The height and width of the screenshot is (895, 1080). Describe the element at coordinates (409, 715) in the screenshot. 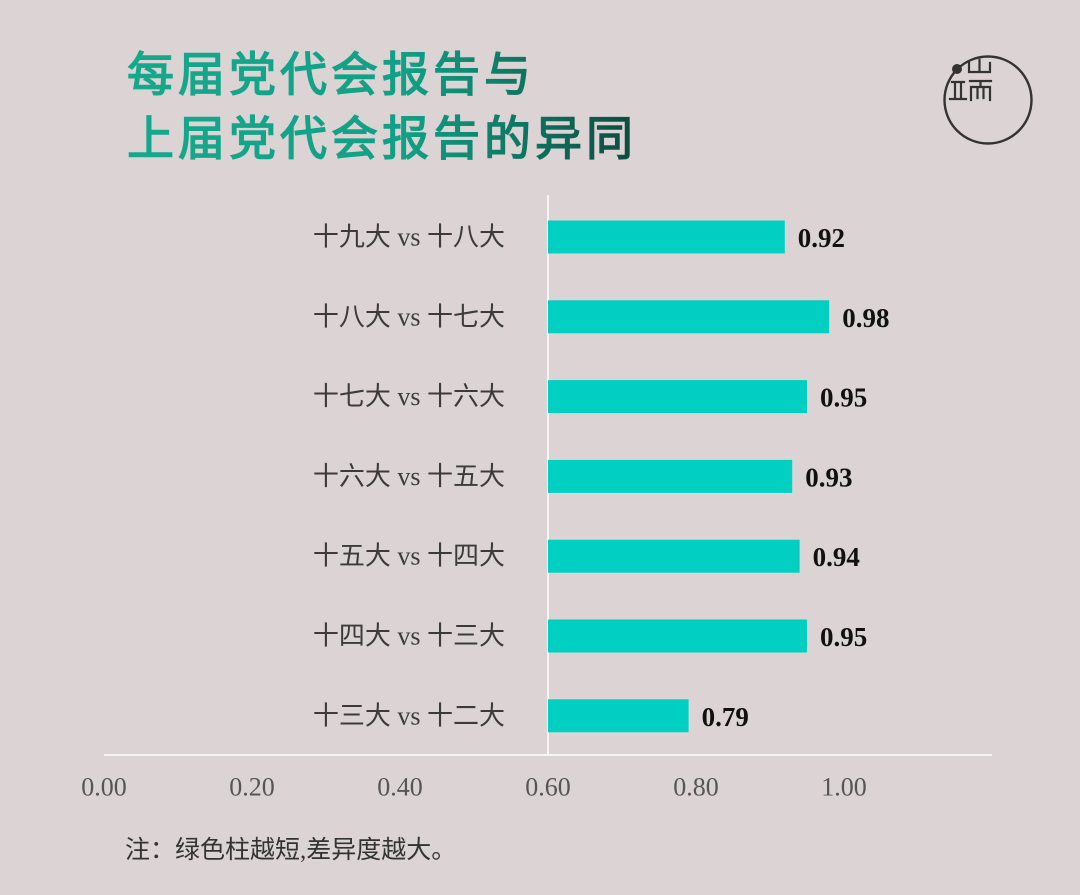

I see `category-label: 十三大 vs 十二大` at that location.